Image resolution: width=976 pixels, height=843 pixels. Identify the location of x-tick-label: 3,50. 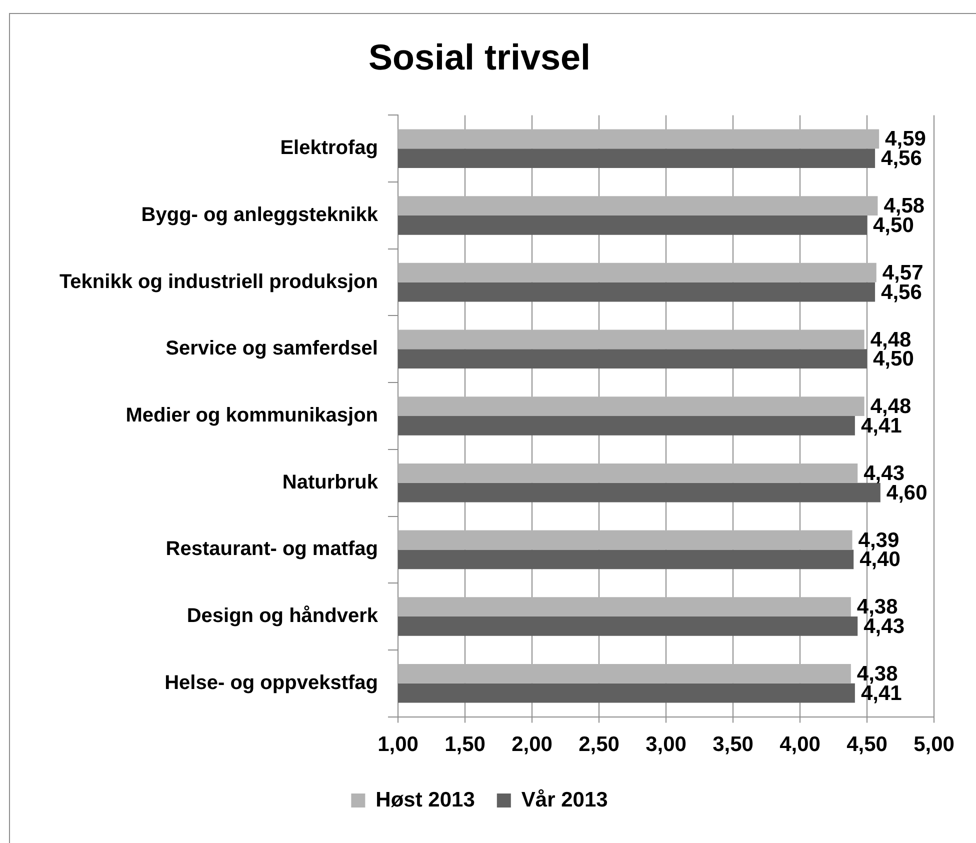
(733, 744).